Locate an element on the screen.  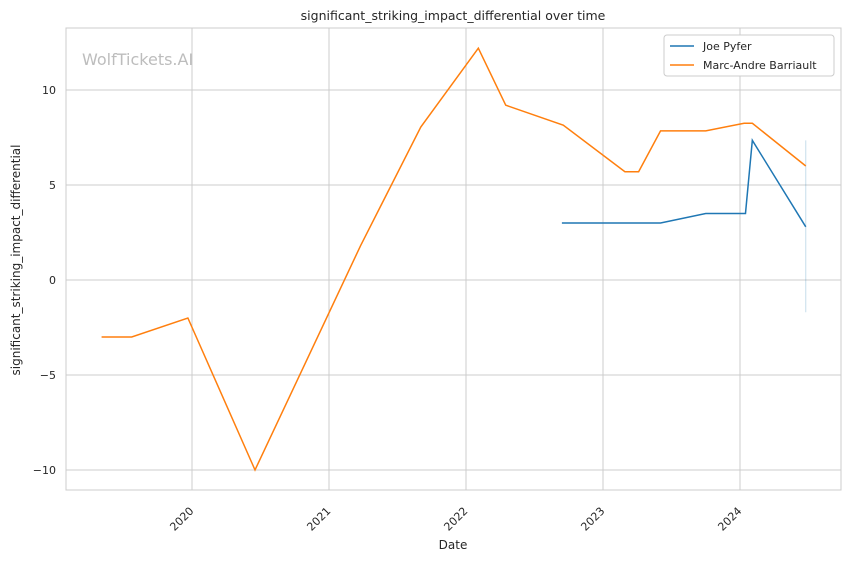
watermark: WolfTickets.AI is located at coordinates (137, 59).